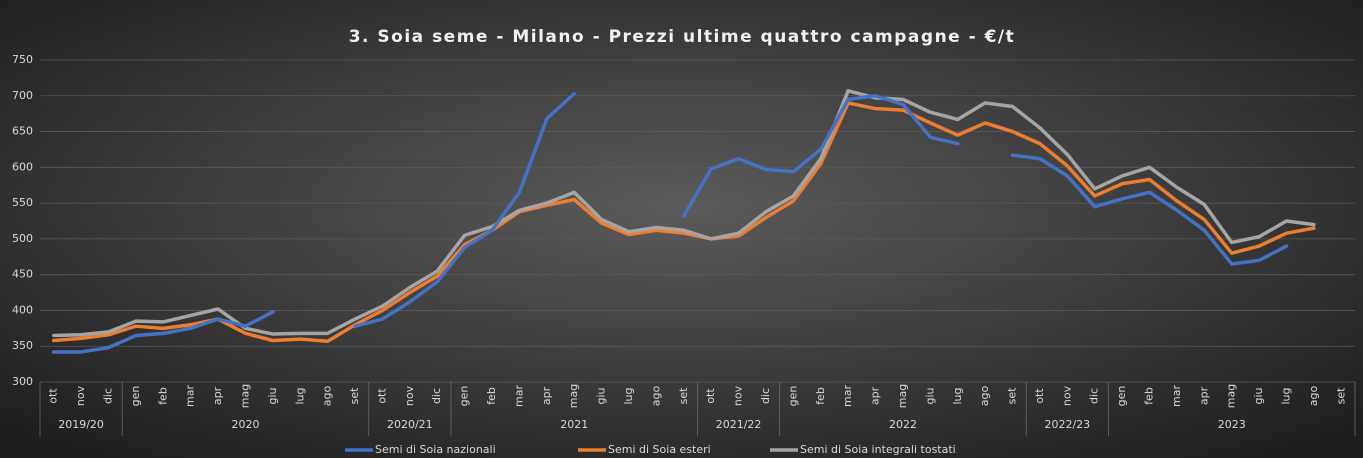 The height and width of the screenshot is (458, 1363). I want to click on y-tick-label: 550, so click(22, 202).